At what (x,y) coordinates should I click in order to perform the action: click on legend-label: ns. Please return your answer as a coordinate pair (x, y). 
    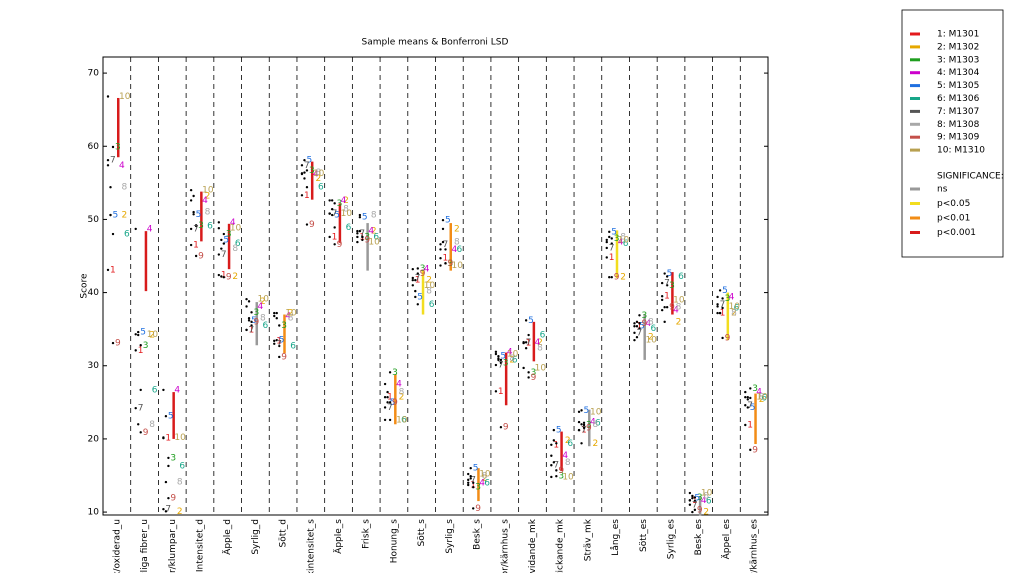
    Looking at the image, I should click on (942, 190).